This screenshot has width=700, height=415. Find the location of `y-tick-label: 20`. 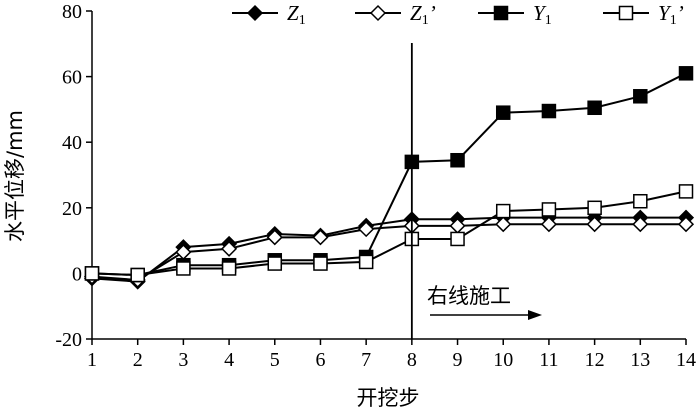

y-tick-label: 20 is located at coordinates (72, 209).